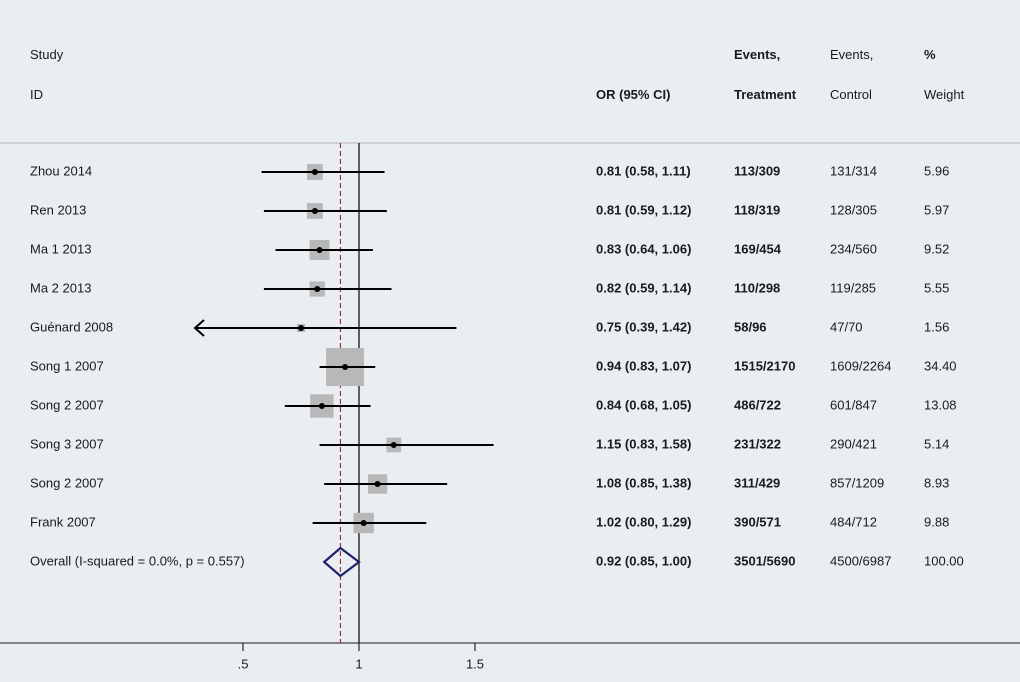 This screenshot has width=1020, height=682. What do you see at coordinates (936, 326) in the screenshot?
I see `study-weight: 1.56` at bounding box center [936, 326].